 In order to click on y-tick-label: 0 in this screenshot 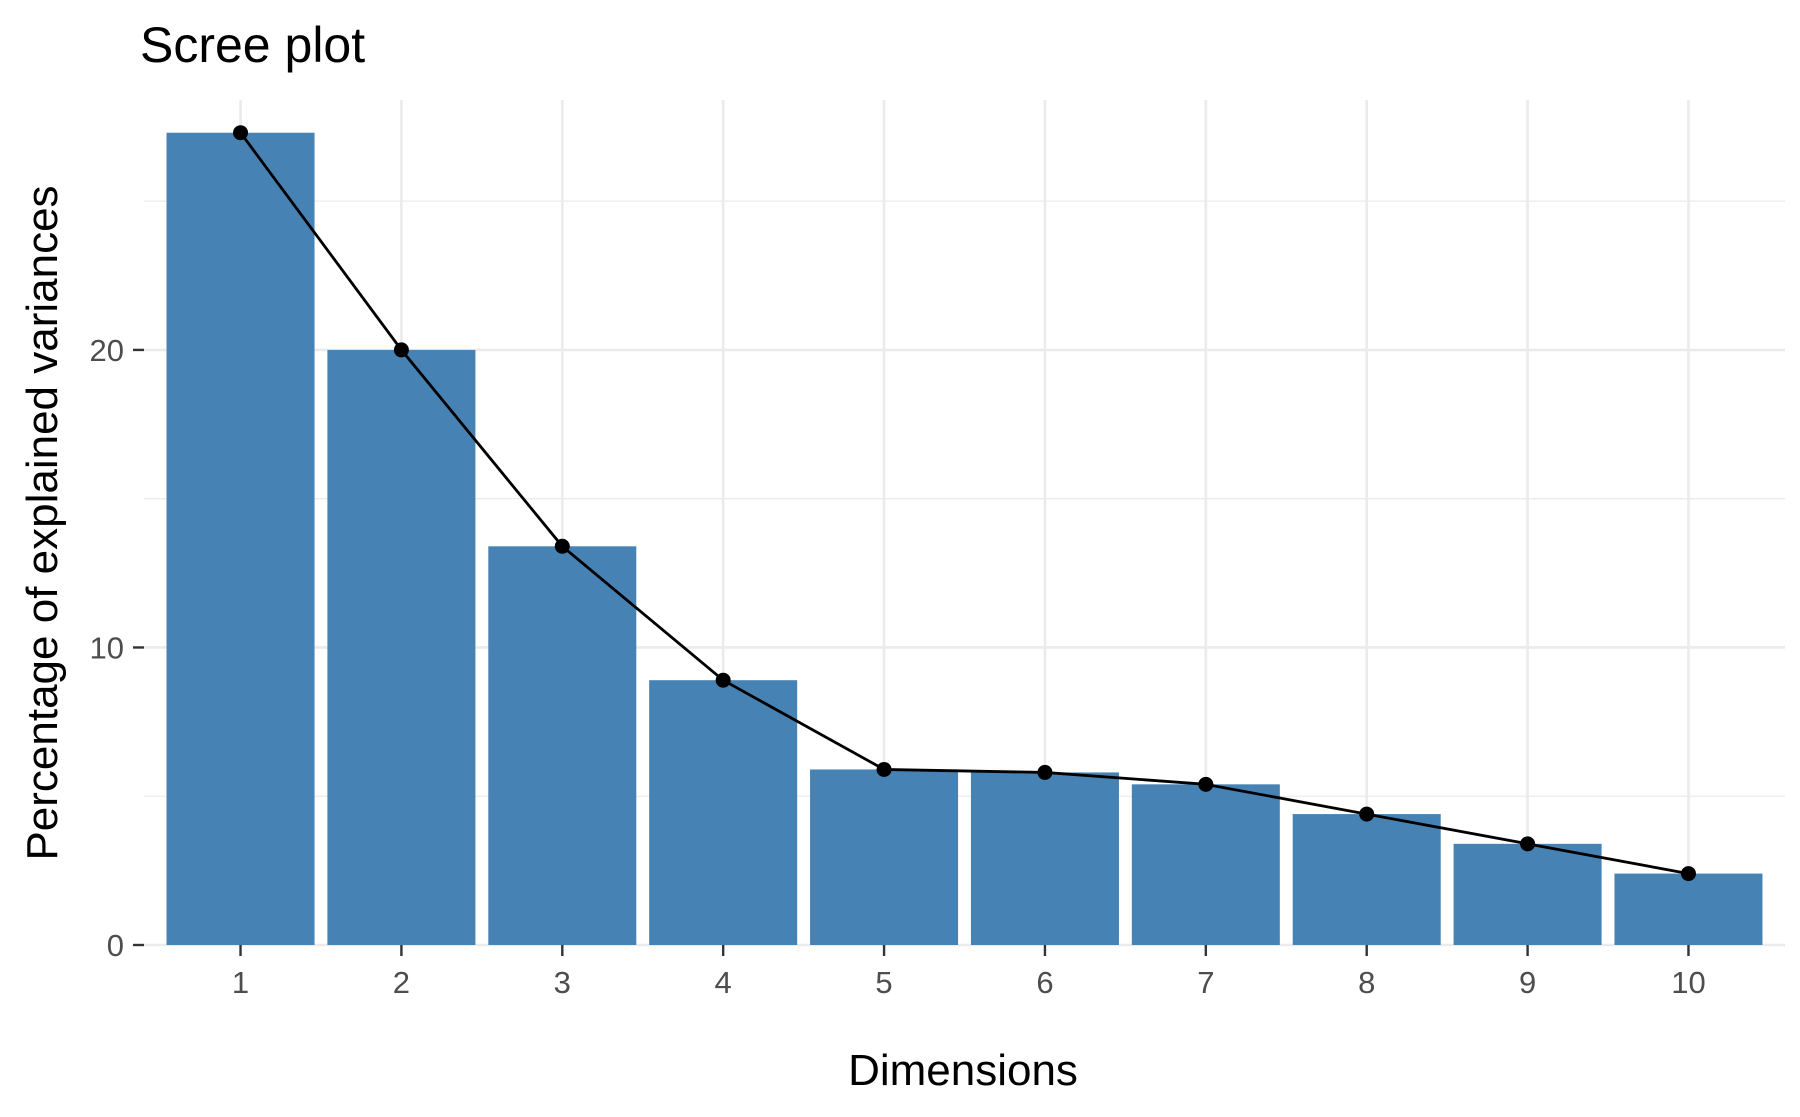, I will do `click(115, 945)`.